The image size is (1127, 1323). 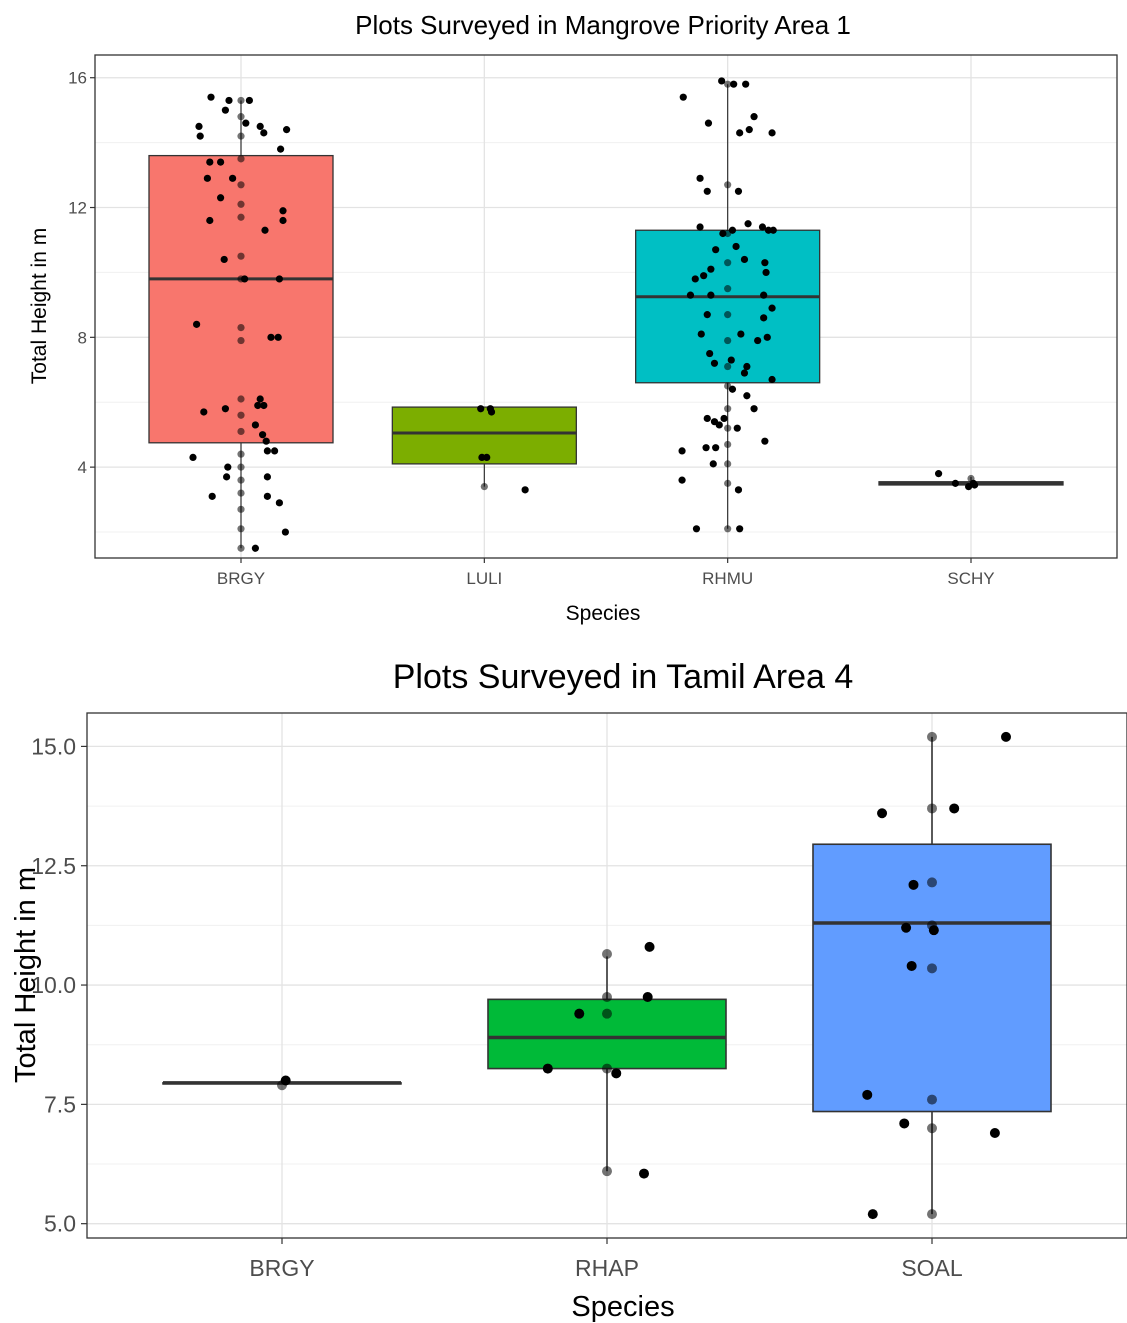 I want to click on chart-title: Plots Surveyed in Tamil Area 4, so click(x=623, y=677).